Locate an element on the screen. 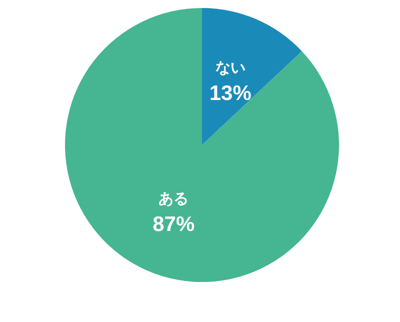 This screenshot has width=400, height=322. slice-label: ある is located at coordinates (173, 199).